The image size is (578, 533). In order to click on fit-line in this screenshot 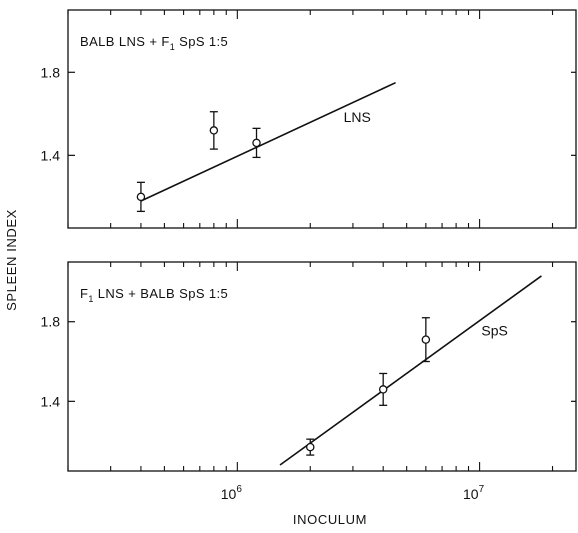, I will do `click(268, 141)`.